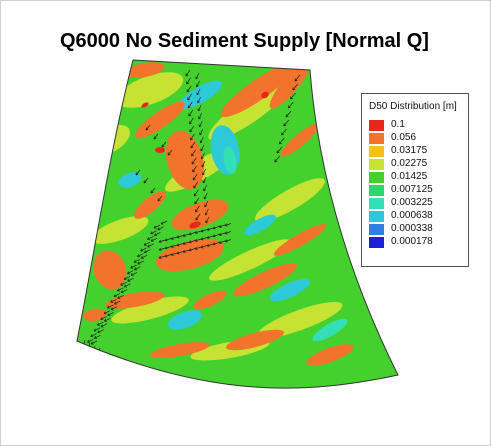 The height and width of the screenshot is (446, 491). Describe the element at coordinates (412, 189) in the screenshot. I see `legend-label: 0.007125` at that location.